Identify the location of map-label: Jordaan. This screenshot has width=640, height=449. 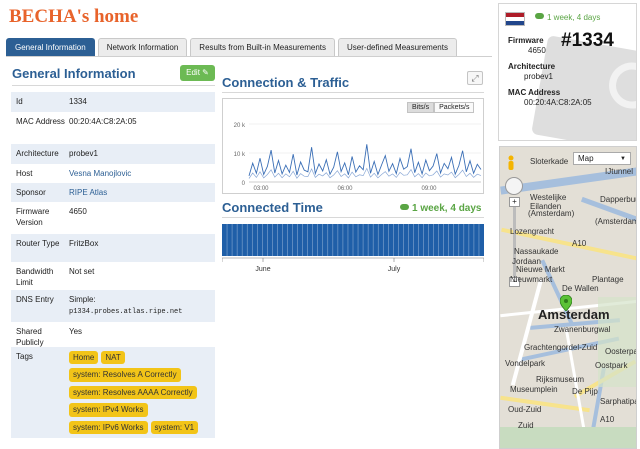
(526, 261).